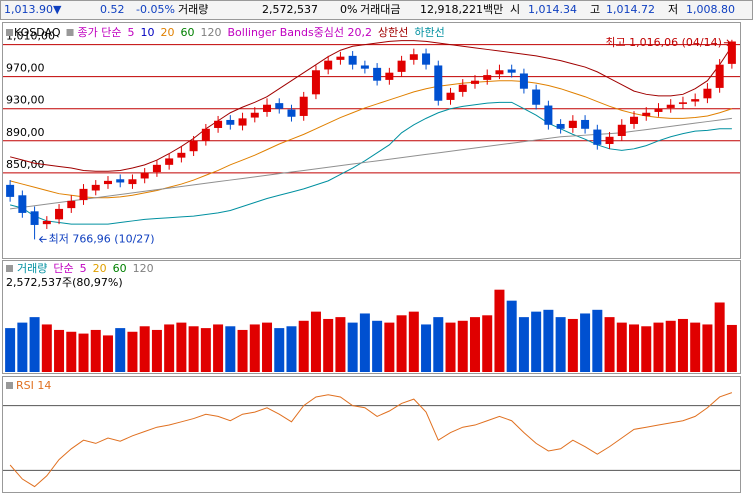 Image resolution: width=753 pixels, height=495 pixels. What do you see at coordinates (673, 9) in the screenshot?
I see `header-item: 저` at bounding box center [673, 9].